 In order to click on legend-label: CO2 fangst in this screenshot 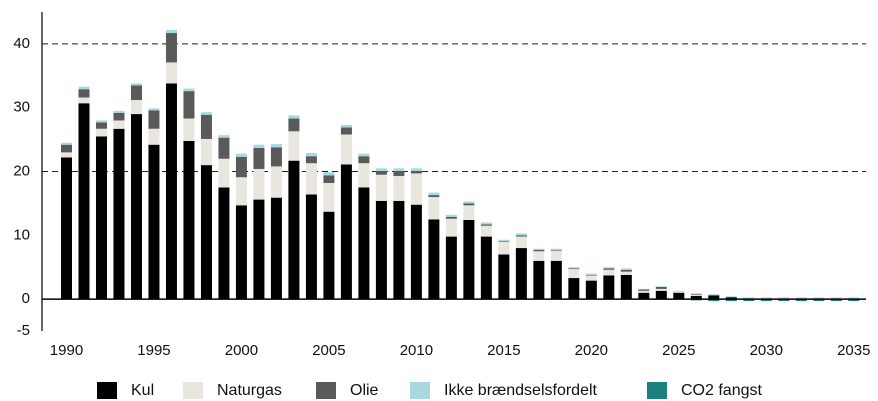, I will do `click(721, 390)`.